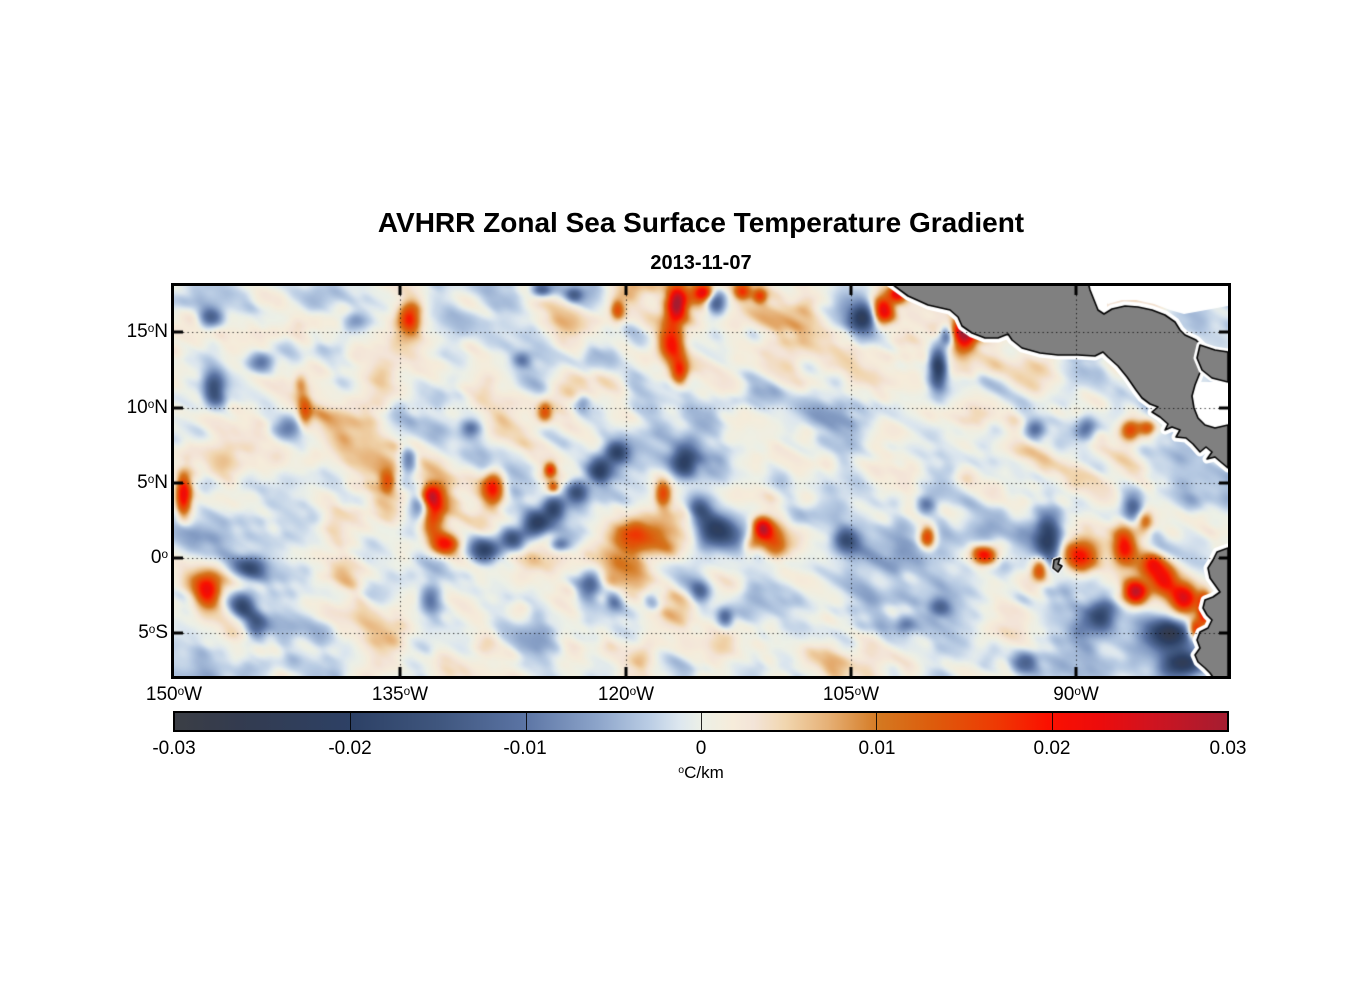 The width and height of the screenshot is (1356, 1000). What do you see at coordinates (877, 748) in the screenshot?
I see `colorbar-label-001: 0.01` at bounding box center [877, 748].